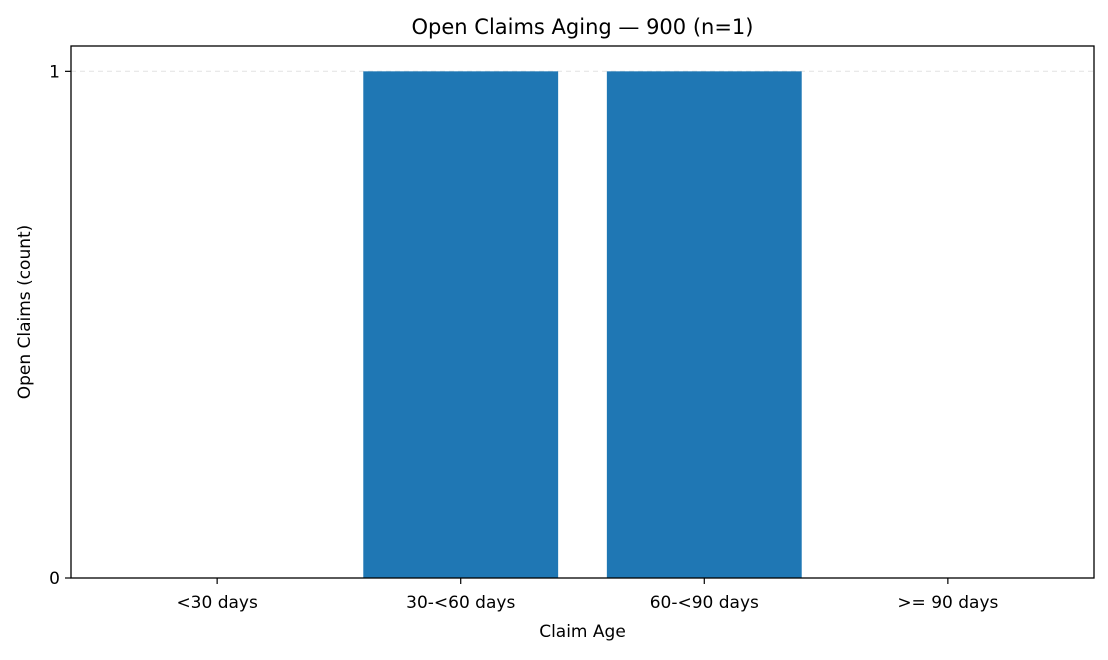  I want to click on y-tick-label: 0, so click(54, 579).